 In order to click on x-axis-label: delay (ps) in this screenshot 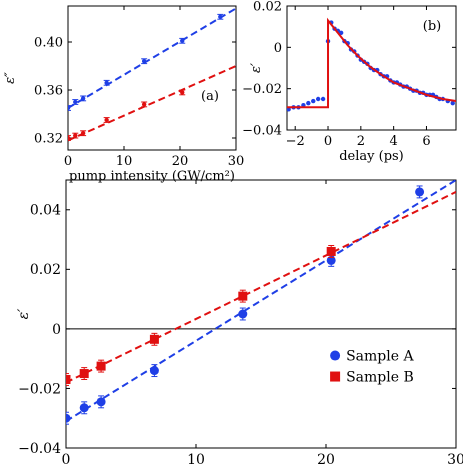, I will do `click(371, 156)`.